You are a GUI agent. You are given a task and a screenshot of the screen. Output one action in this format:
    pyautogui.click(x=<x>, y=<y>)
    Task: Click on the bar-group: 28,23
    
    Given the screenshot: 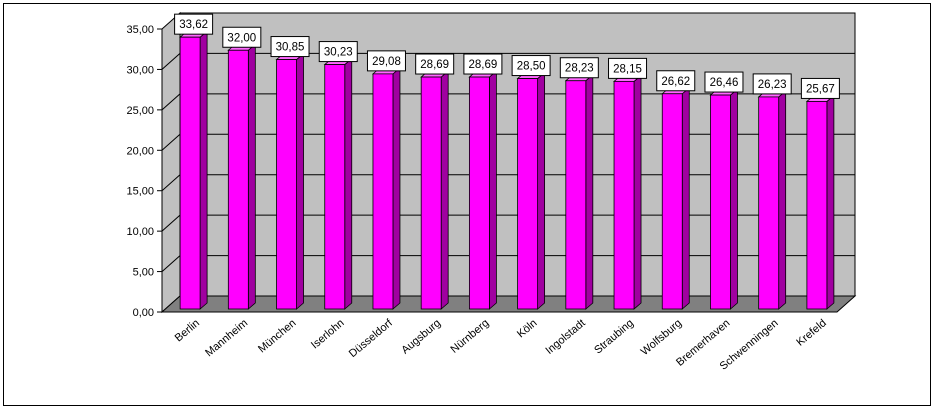 What is the action you would take?
    pyautogui.click(x=579, y=183)
    